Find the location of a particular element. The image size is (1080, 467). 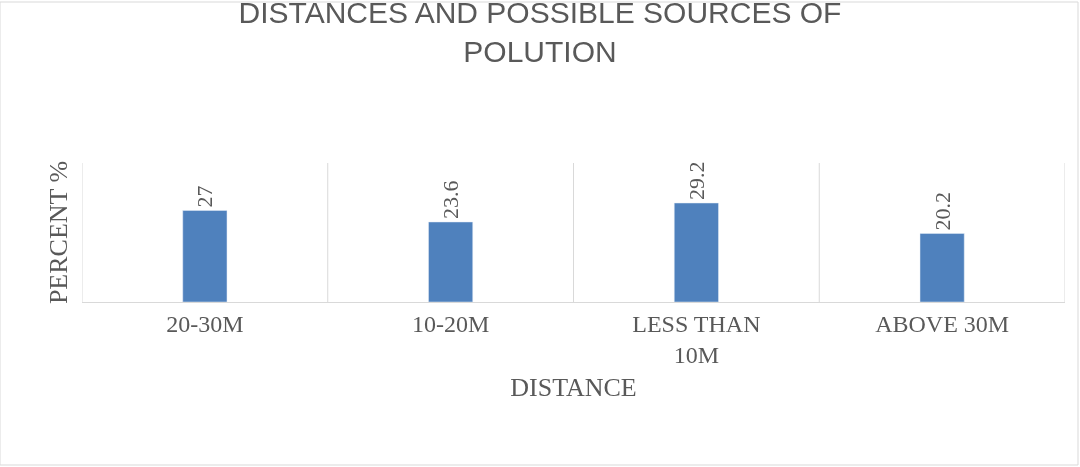

data-label: 20.2 is located at coordinates (942, 211).